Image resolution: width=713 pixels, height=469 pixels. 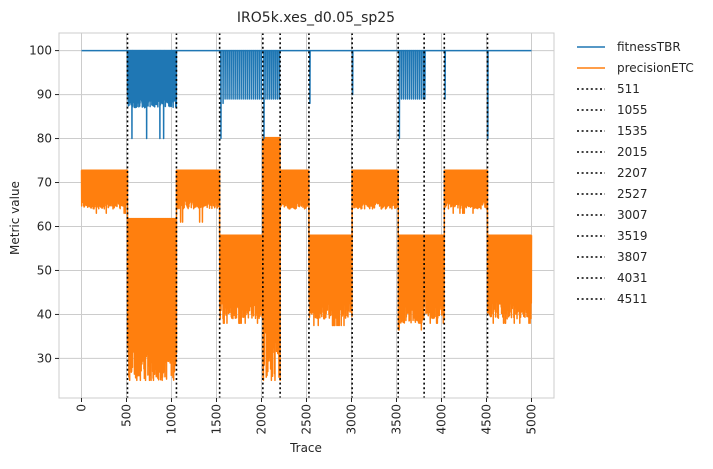 I want to click on y-tick-label: 50, so click(x=44, y=270).